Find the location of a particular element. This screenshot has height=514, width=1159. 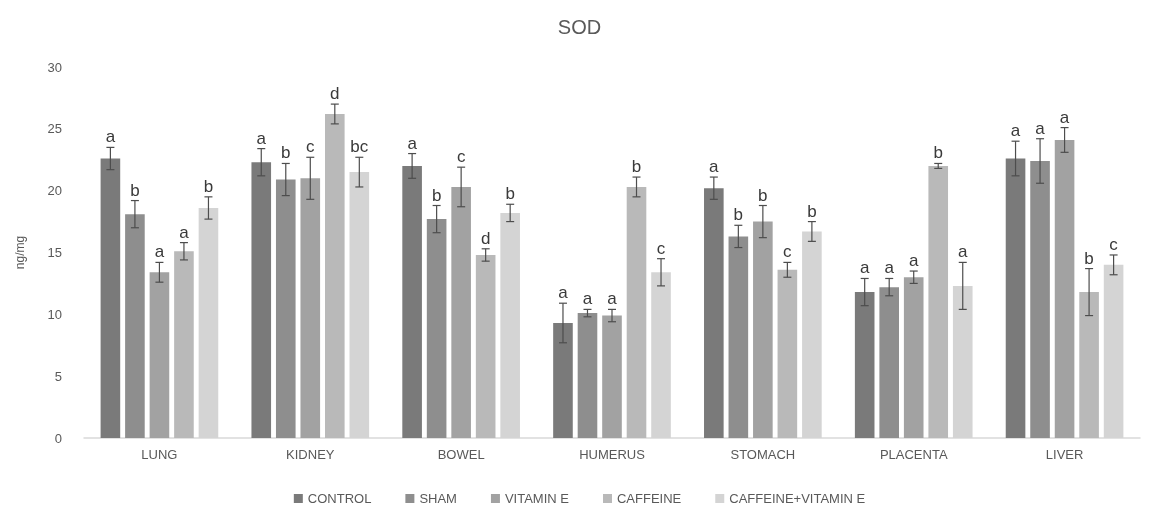

x-tick-label: LUNG is located at coordinates (159, 454).